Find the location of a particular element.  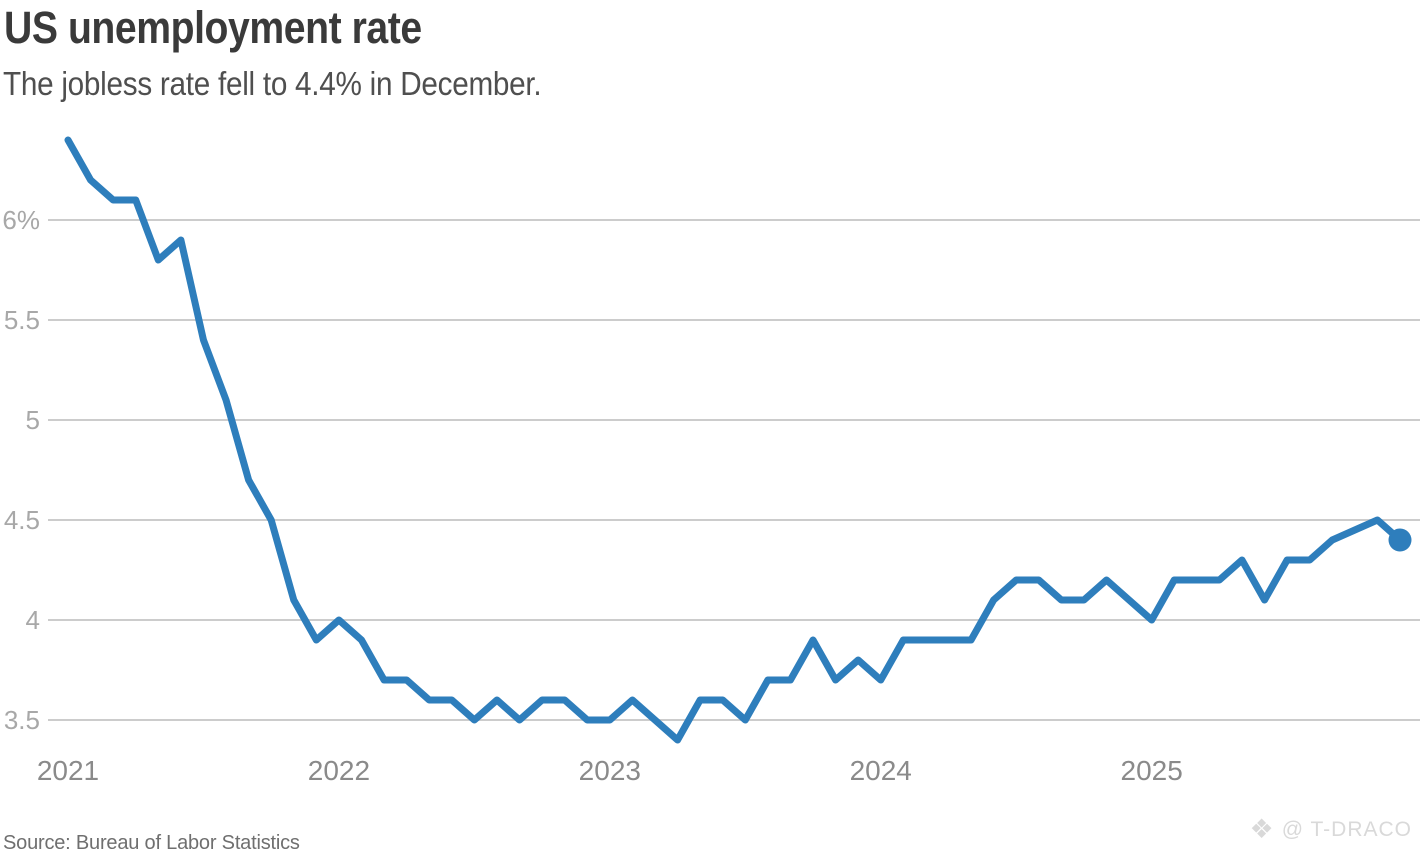

source-text: Source: Bureau of Labor Statistics is located at coordinates (151, 843).